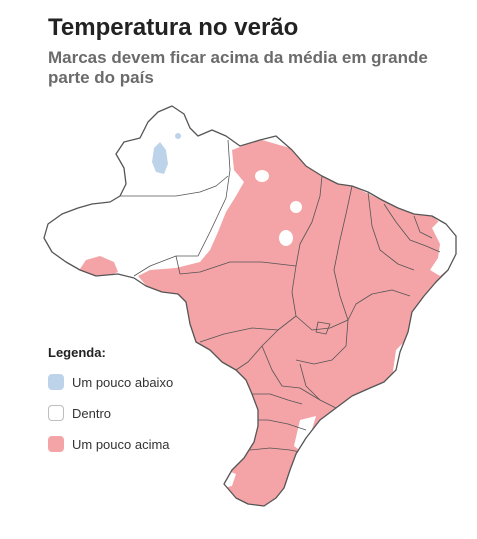 This screenshot has width=477, height=539. I want to click on legend-item-below: Um pouco abaixo, so click(110, 382).